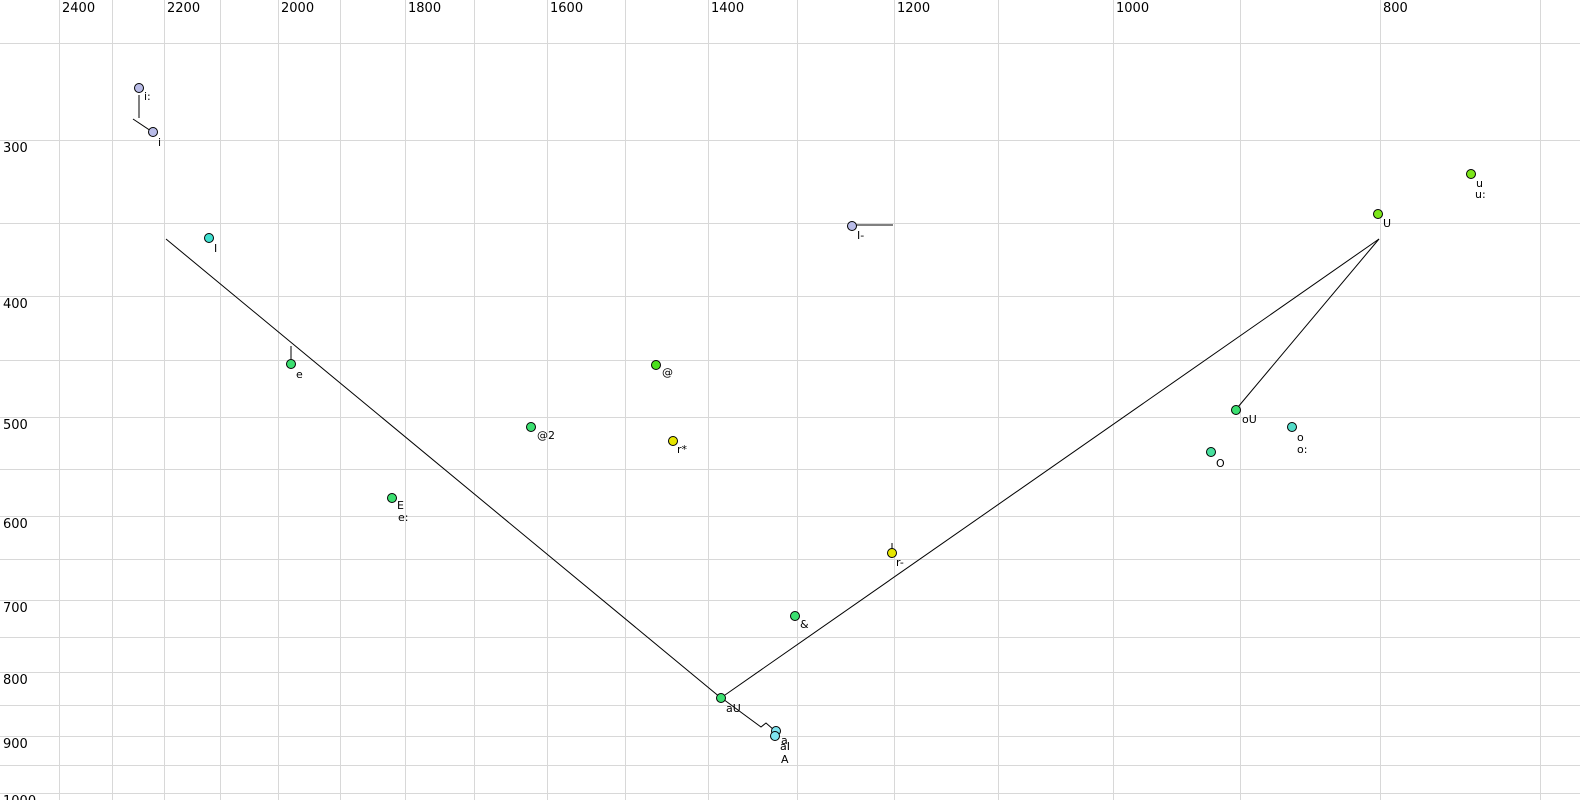  I want to click on x-axis-tick-label-1800: 1800, so click(424, 8).